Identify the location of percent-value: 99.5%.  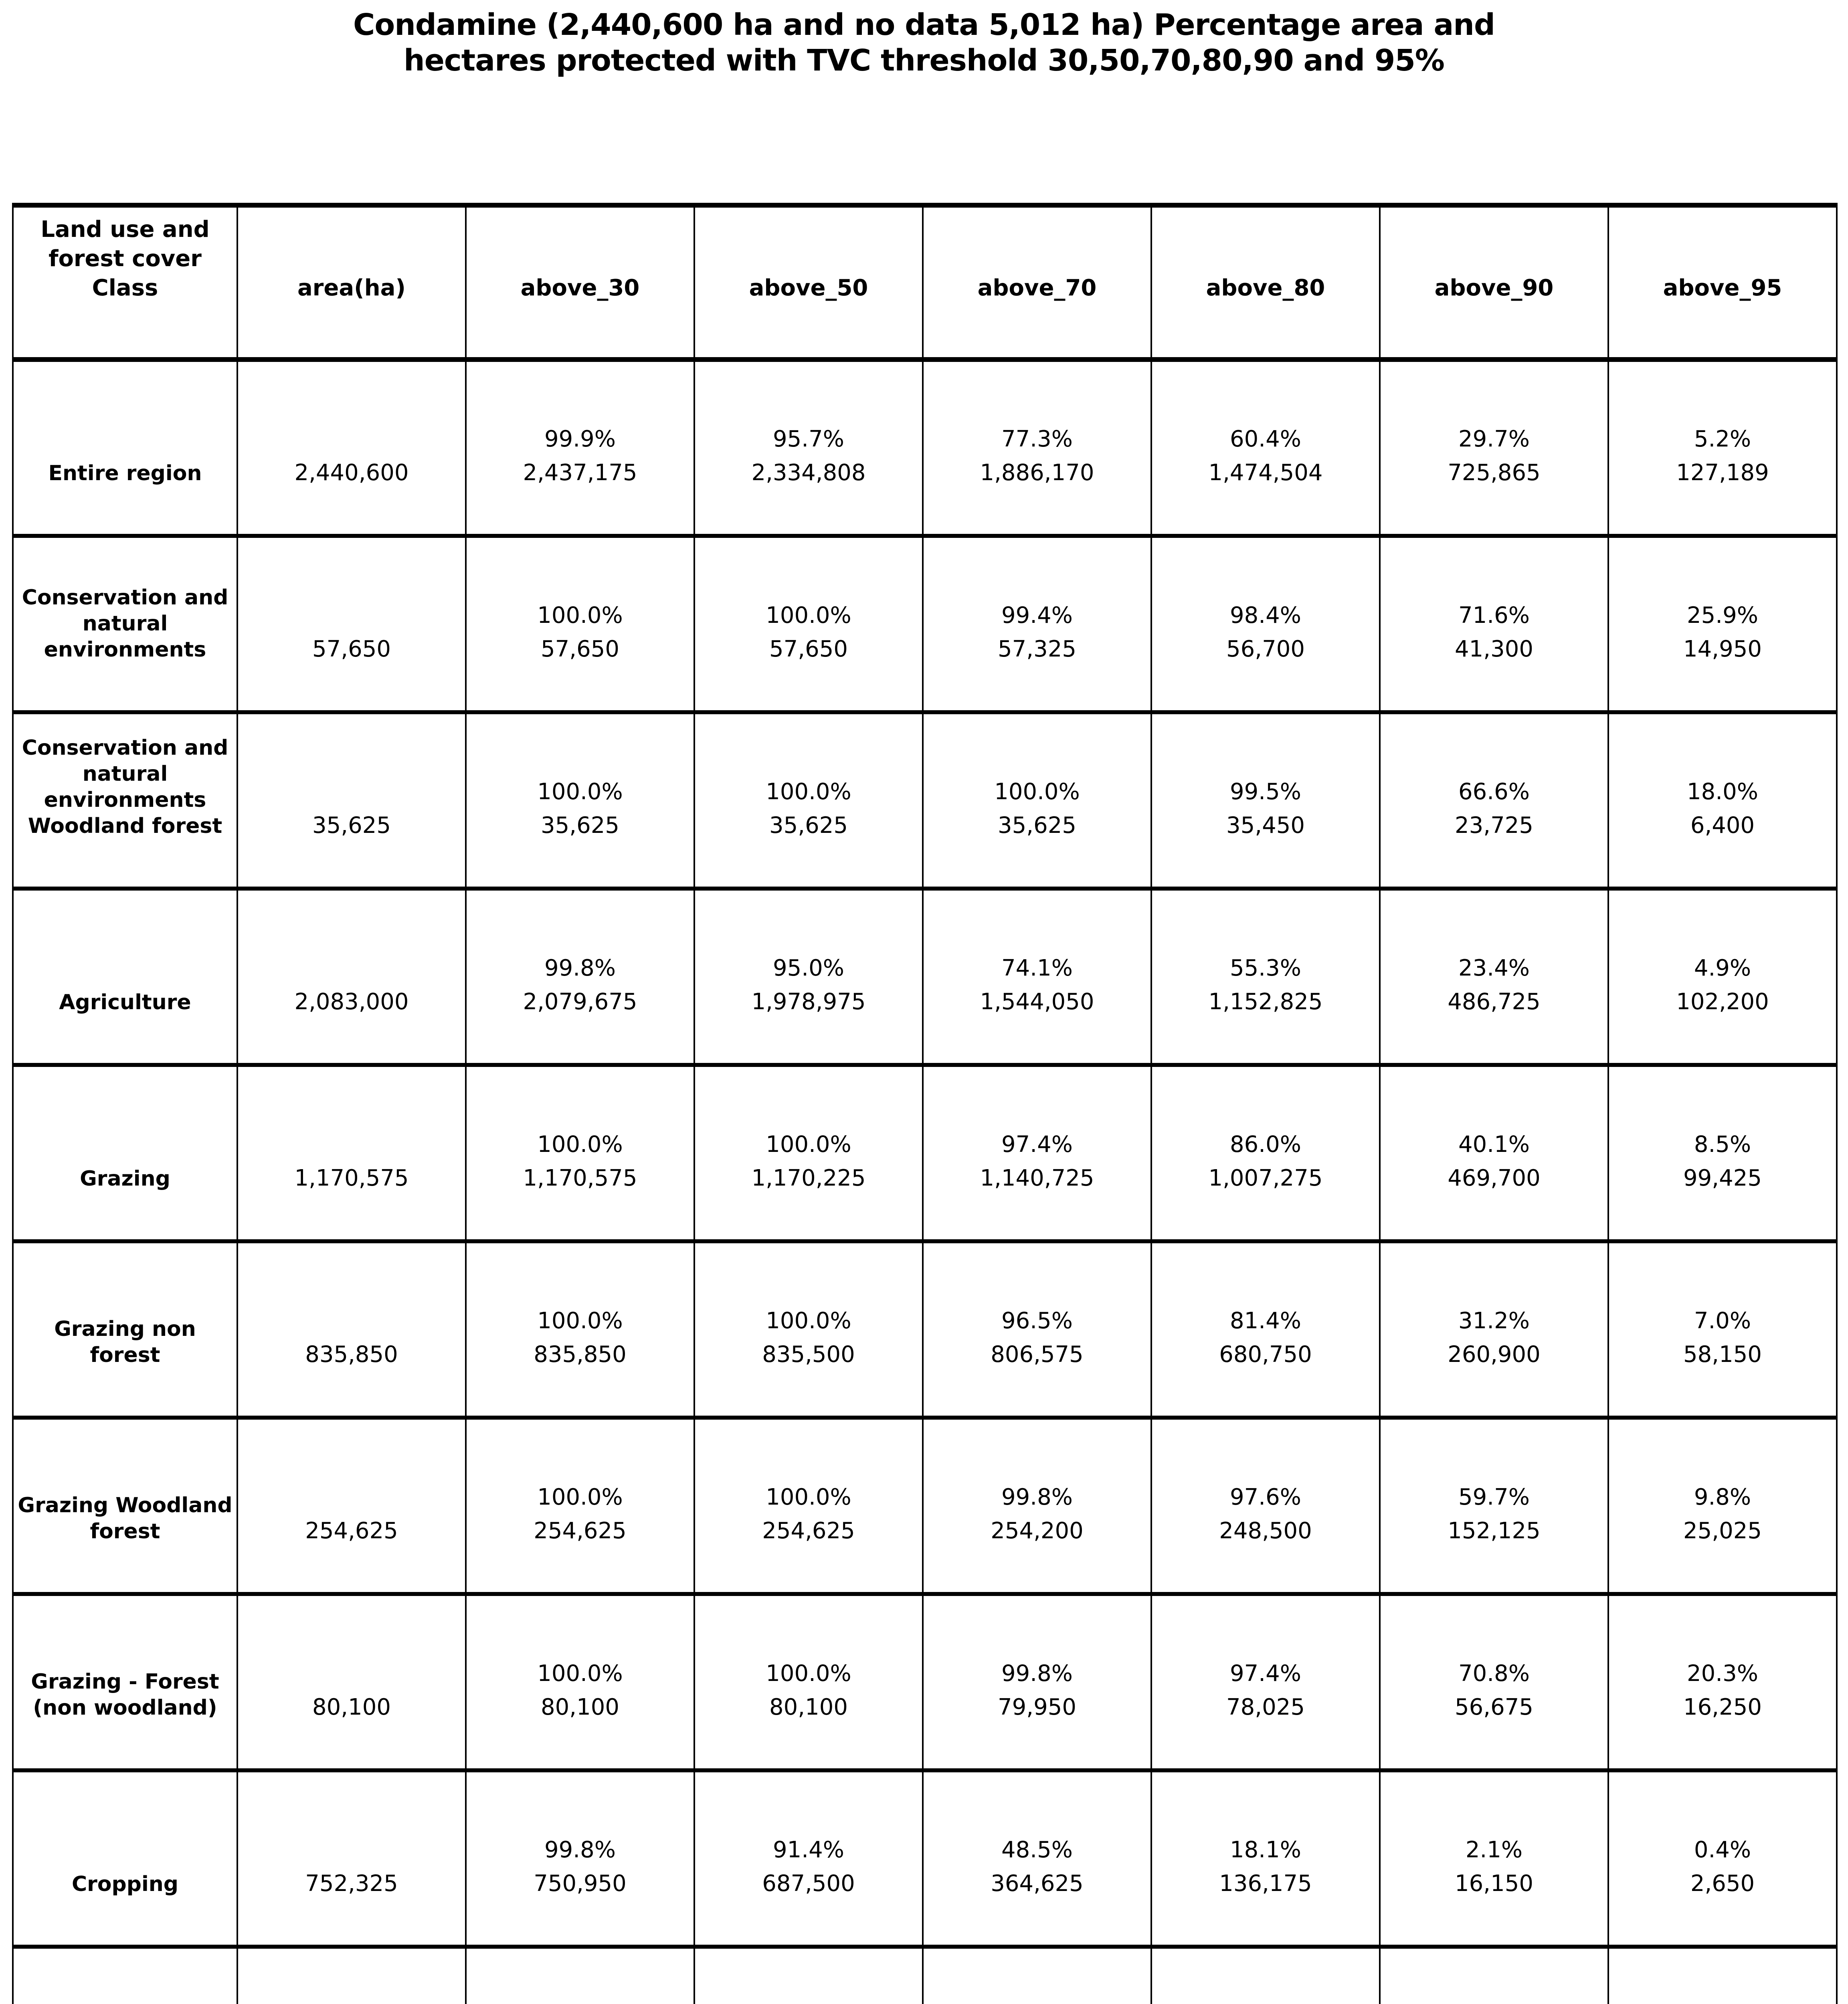
(1265, 791).